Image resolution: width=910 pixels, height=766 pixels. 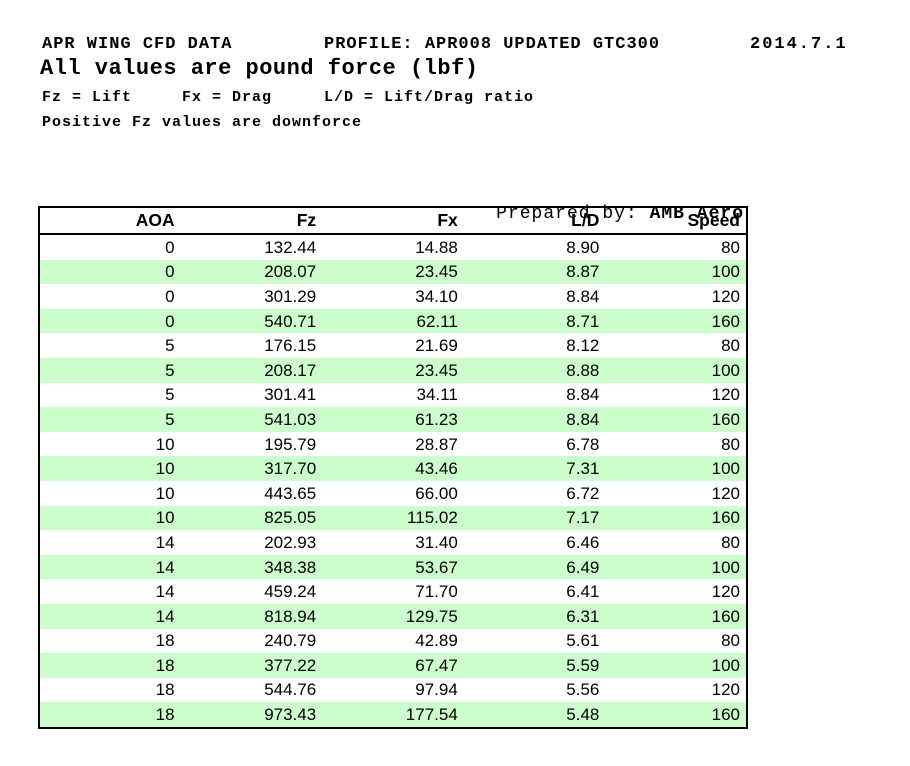 What do you see at coordinates (429, 97) in the screenshot?
I see `legend-ld: L/D = Lift/Drag ratio` at bounding box center [429, 97].